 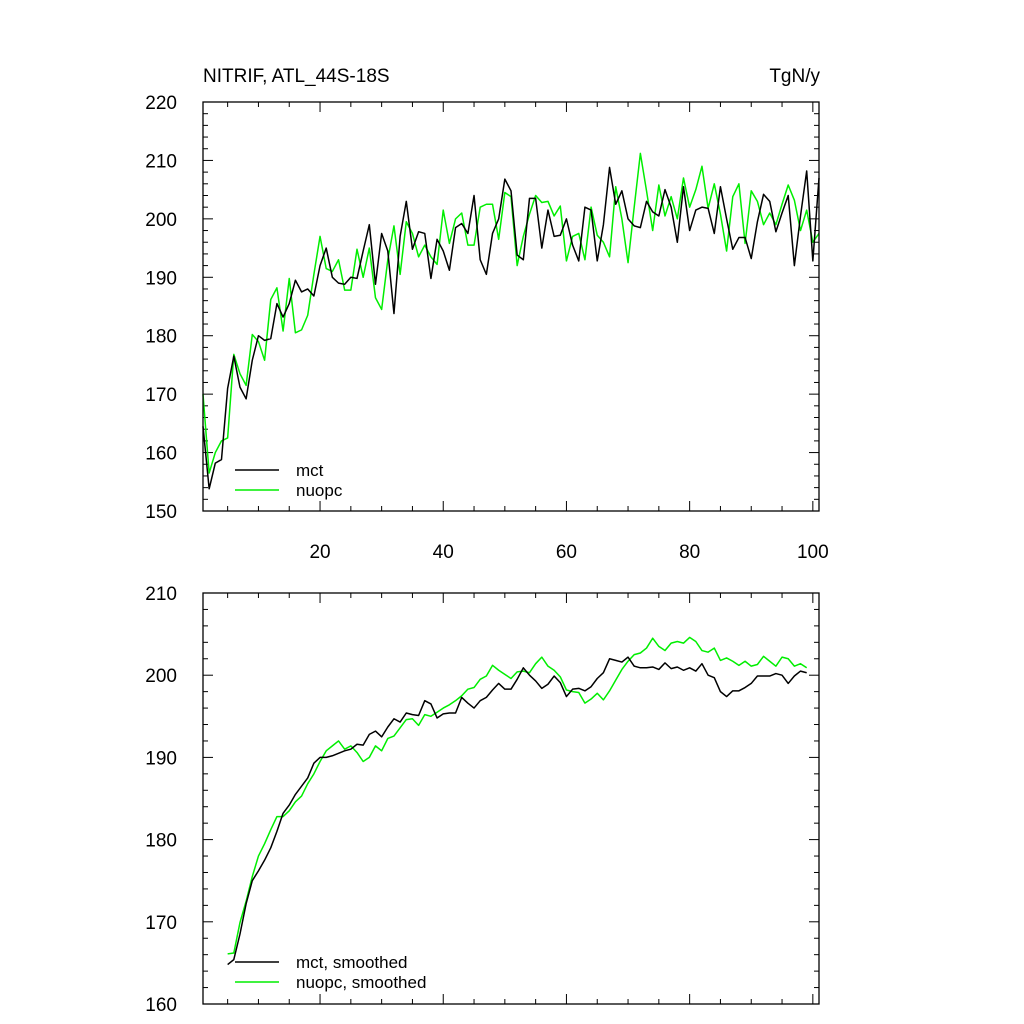 I want to click on legend: mct nuopc, so click(x=289, y=480).